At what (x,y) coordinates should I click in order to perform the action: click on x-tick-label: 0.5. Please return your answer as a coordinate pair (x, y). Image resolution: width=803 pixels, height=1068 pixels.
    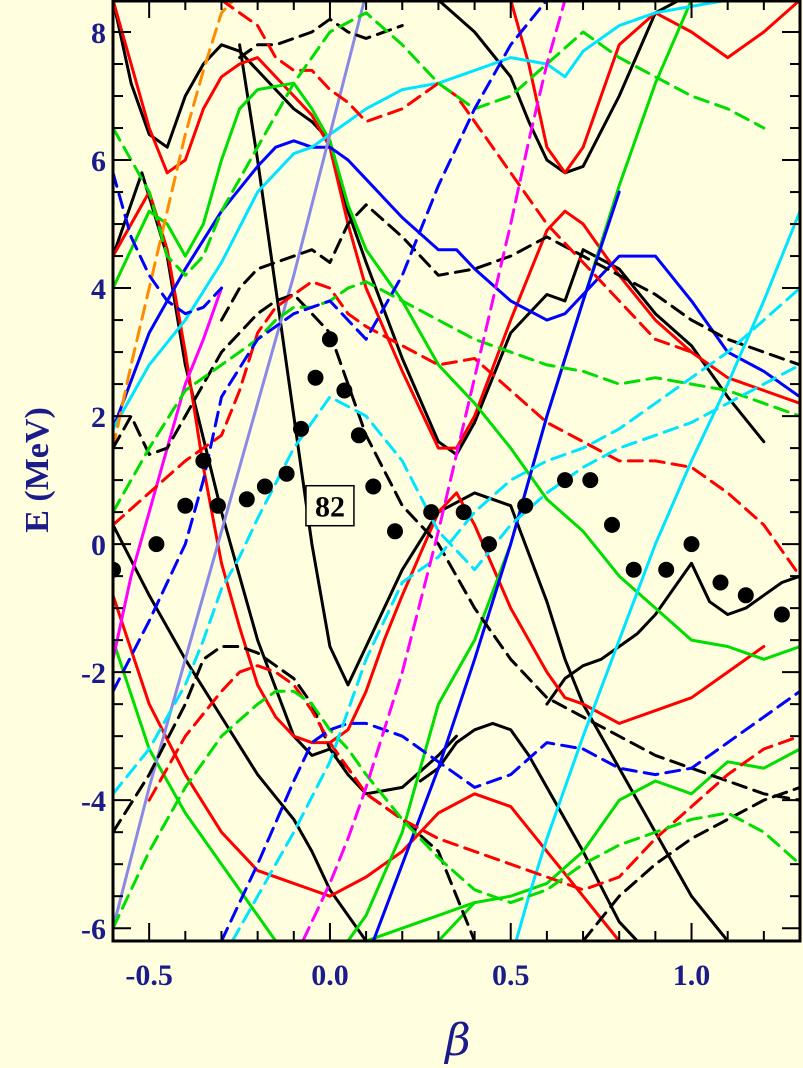
    Looking at the image, I should click on (511, 975).